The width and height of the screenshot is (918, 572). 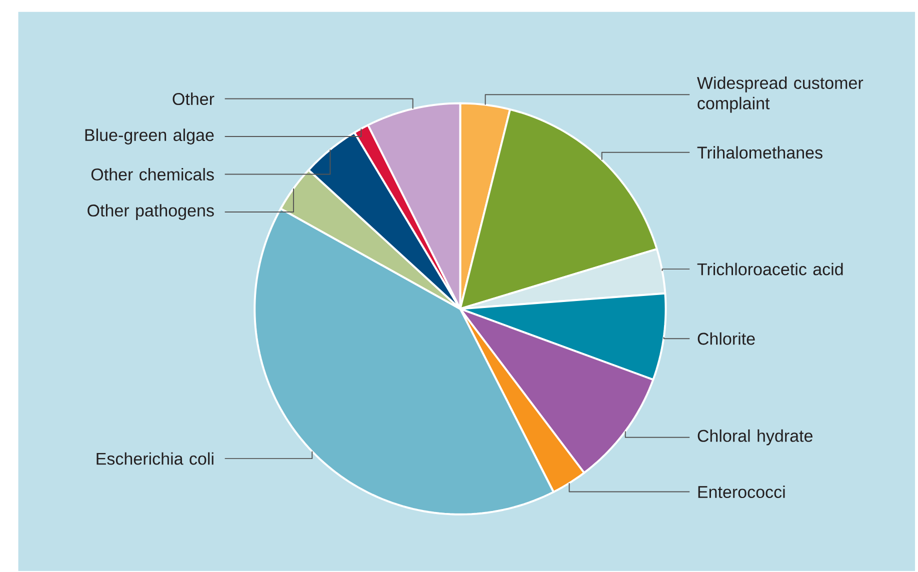 What do you see at coordinates (155, 458) in the screenshot?
I see `slice-label: Escherichia coli` at bounding box center [155, 458].